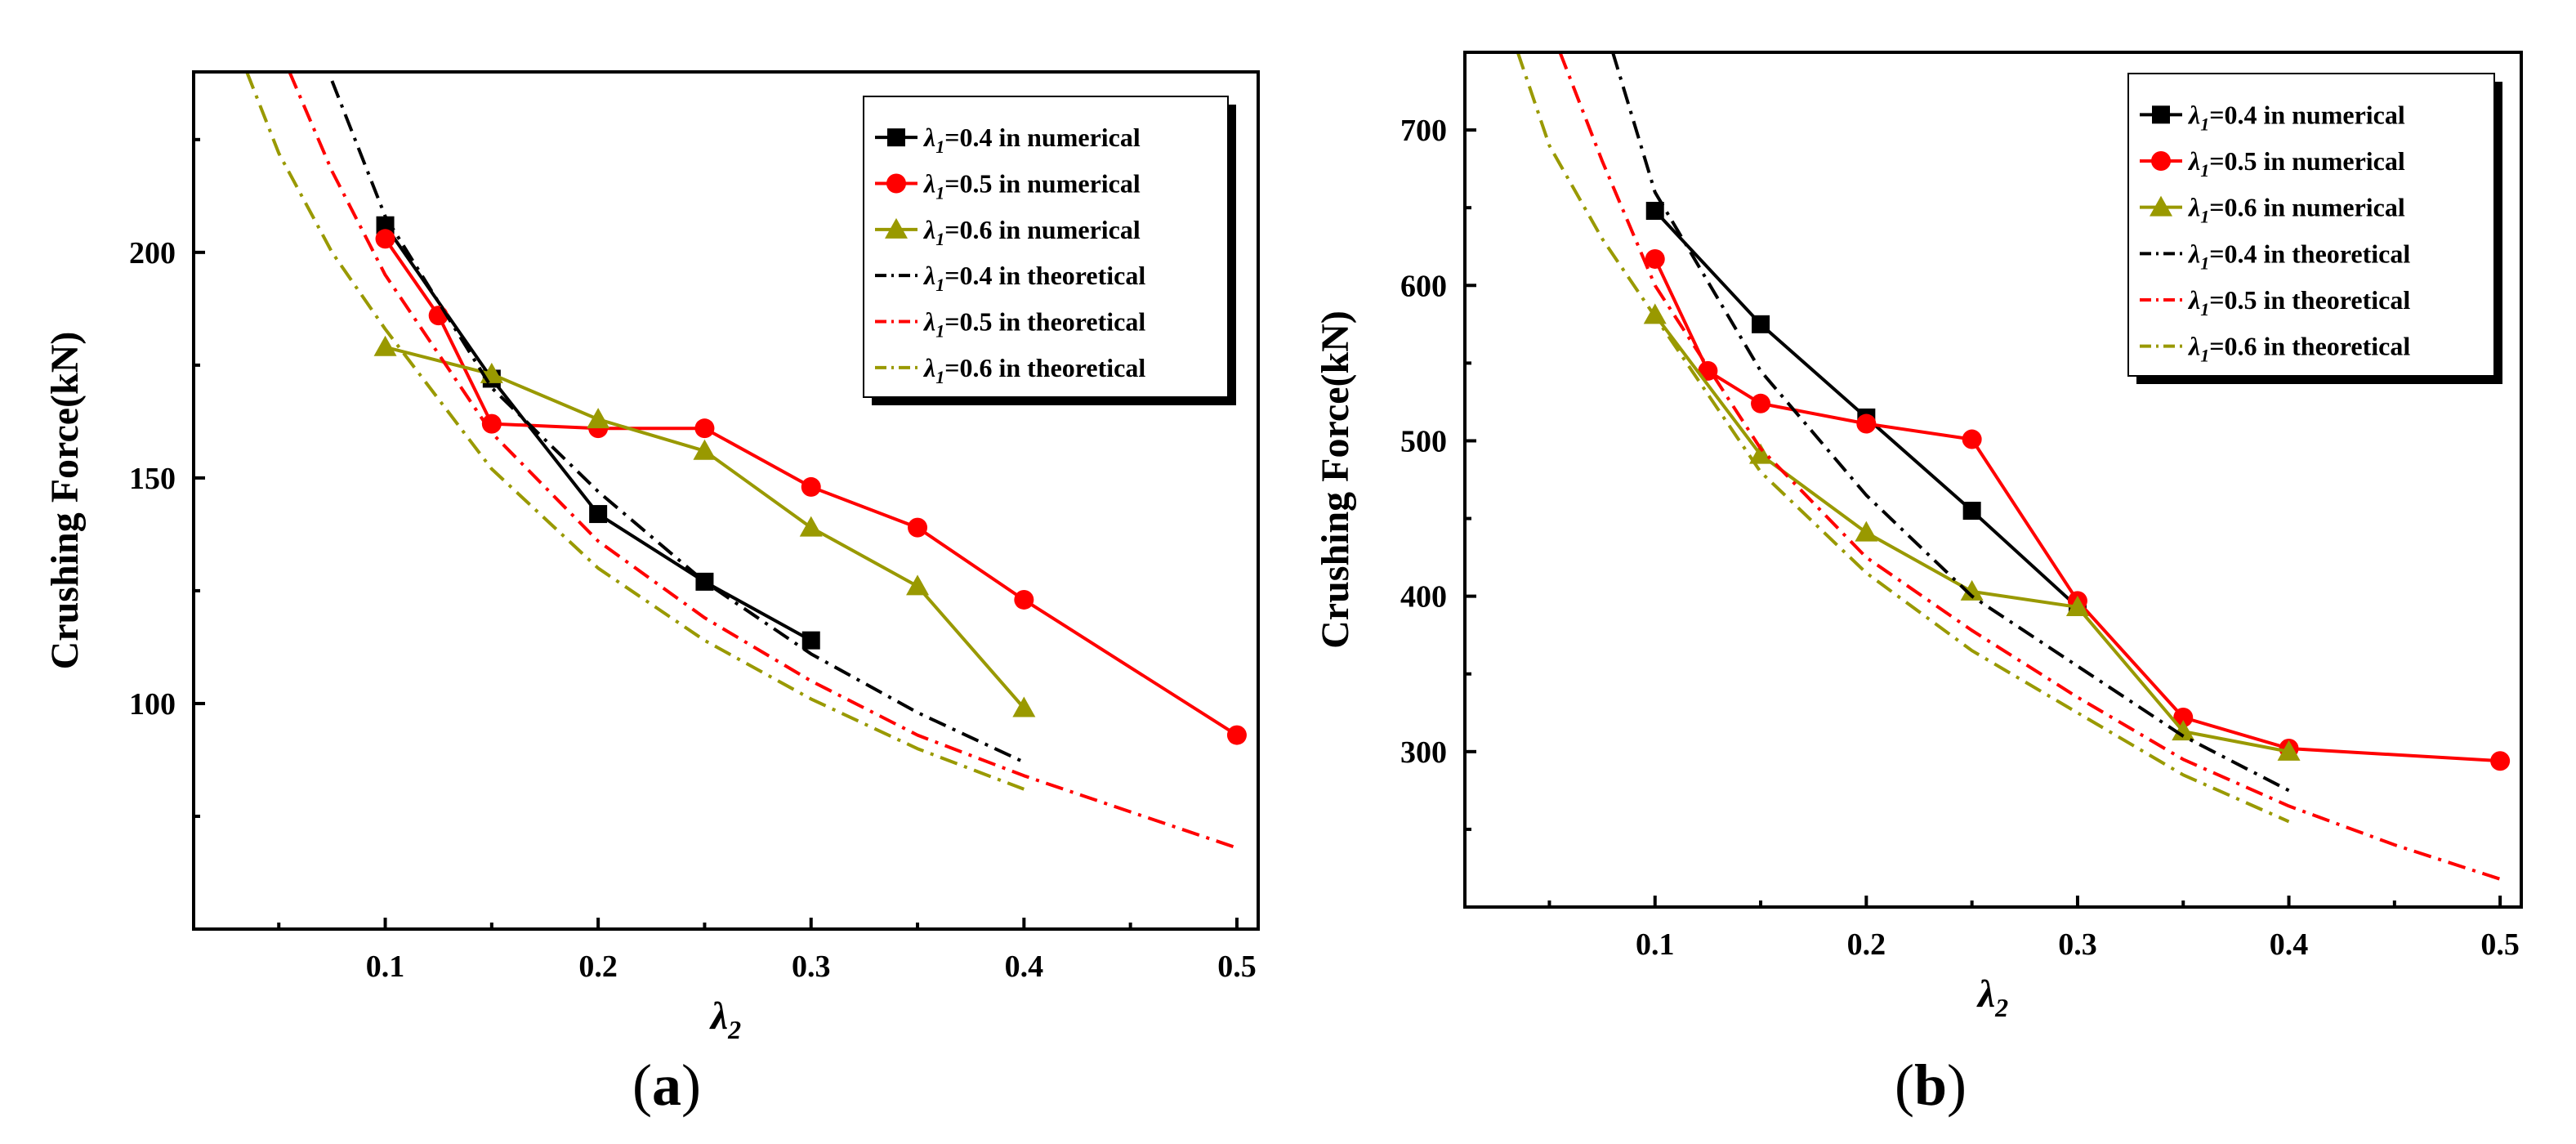  What do you see at coordinates (153, 704) in the screenshot?
I see `y-tick-label: 100` at bounding box center [153, 704].